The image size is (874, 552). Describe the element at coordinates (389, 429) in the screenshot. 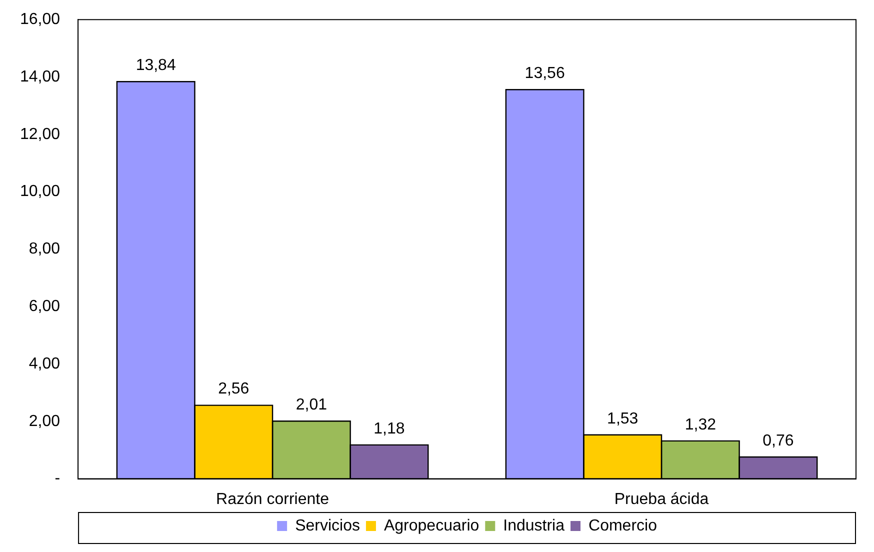

I see `data-label: 1,18` at that location.